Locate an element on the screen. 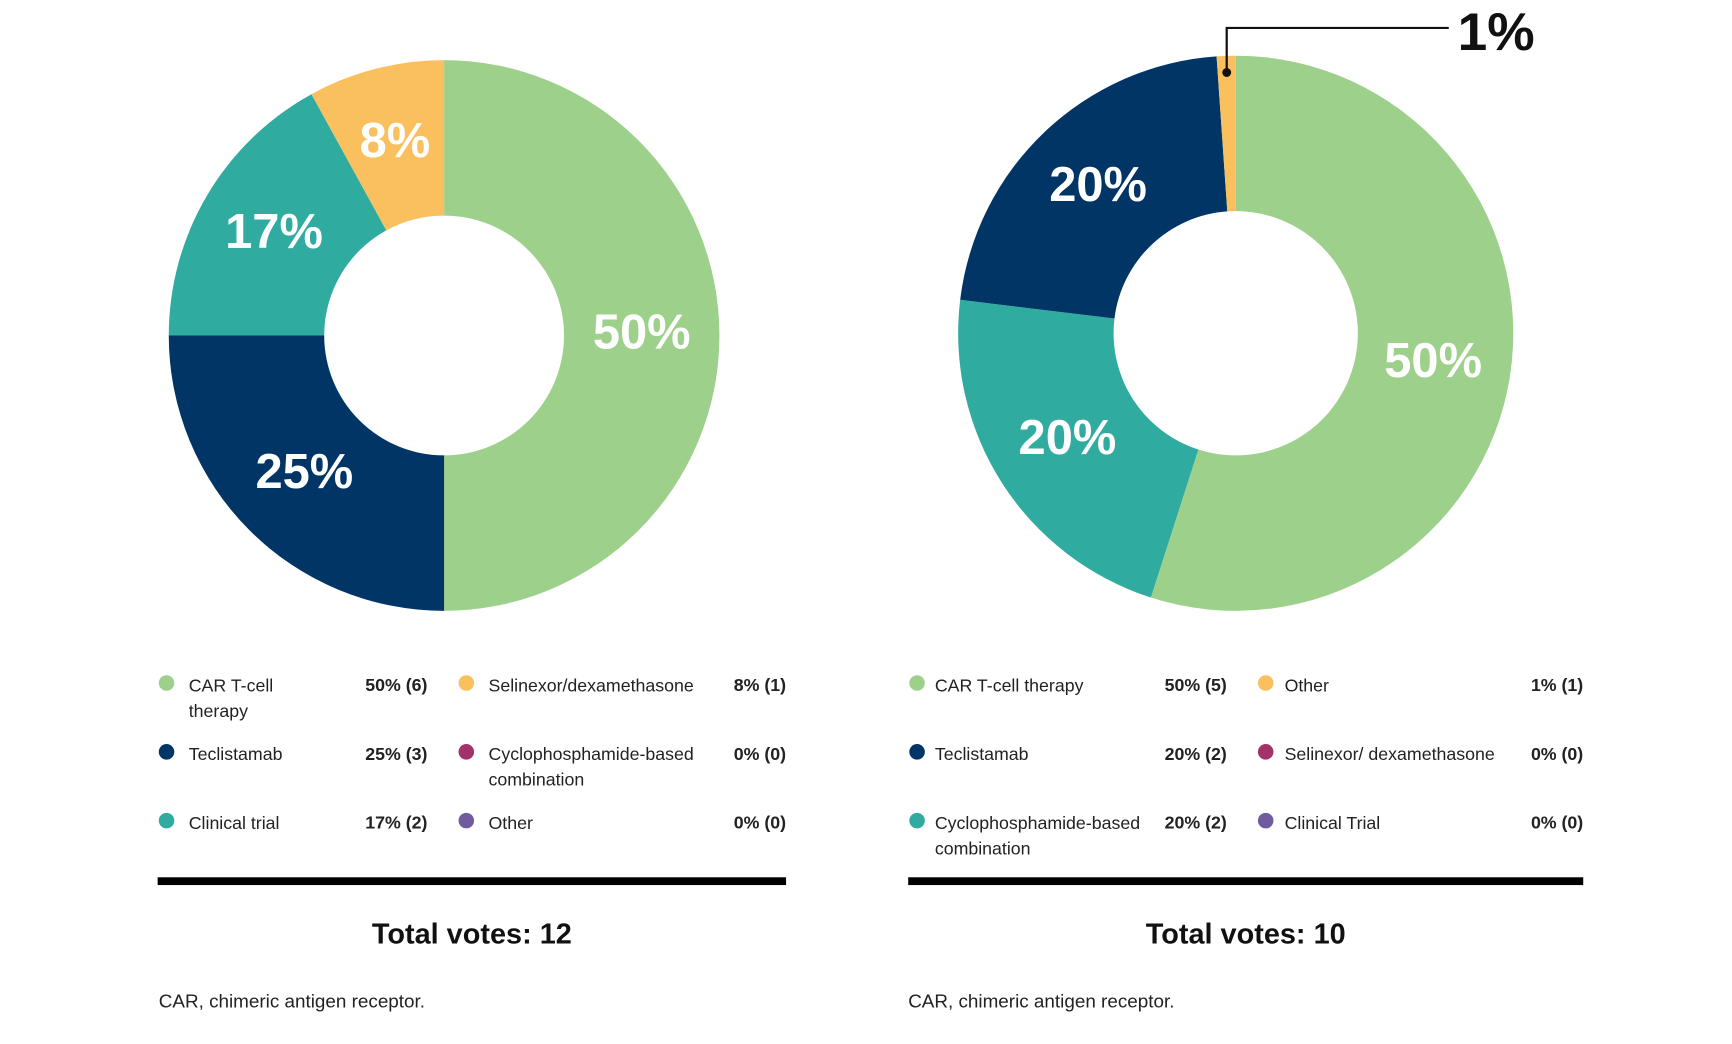 The height and width of the screenshot is (1044, 1732). legend-value: 50% (6) is located at coordinates (396, 685).